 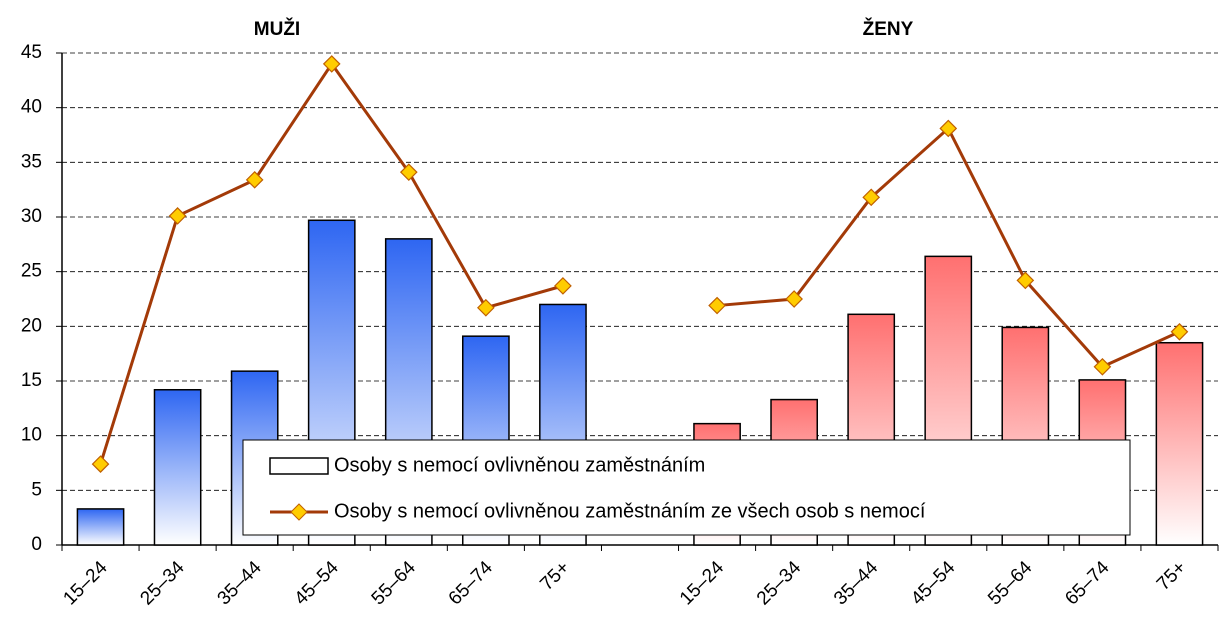 I want to click on y-tick-label: 10, so click(x=31, y=435).